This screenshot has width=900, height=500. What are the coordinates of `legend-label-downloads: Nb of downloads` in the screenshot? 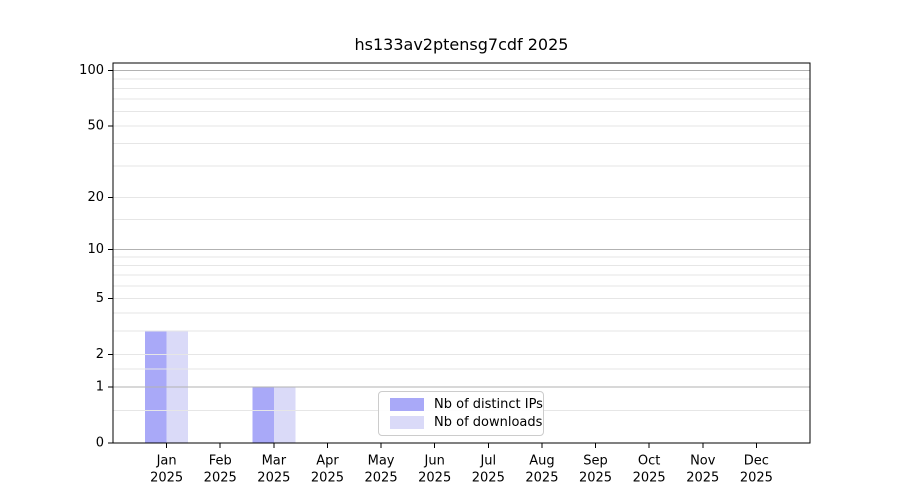 It's located at (488, 423).